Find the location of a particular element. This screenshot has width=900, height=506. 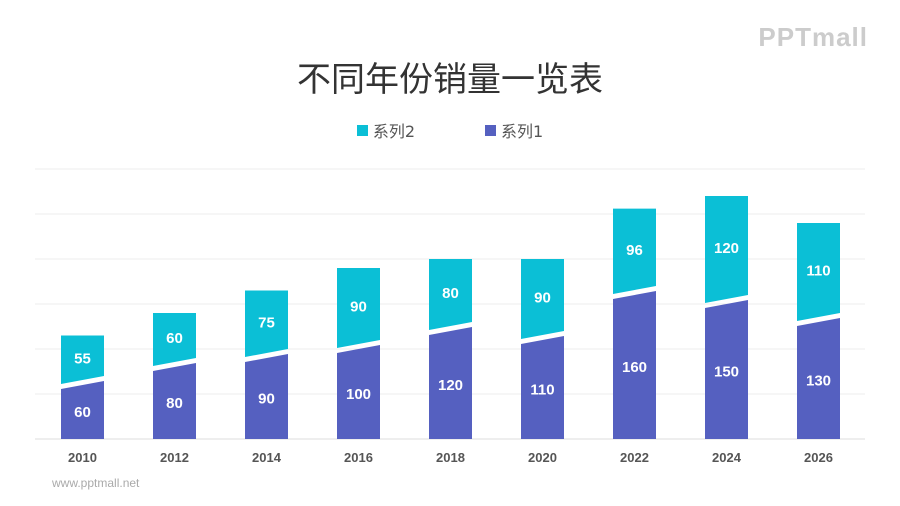

x-tick-label: 2022 is located at coordinates (634, 457).